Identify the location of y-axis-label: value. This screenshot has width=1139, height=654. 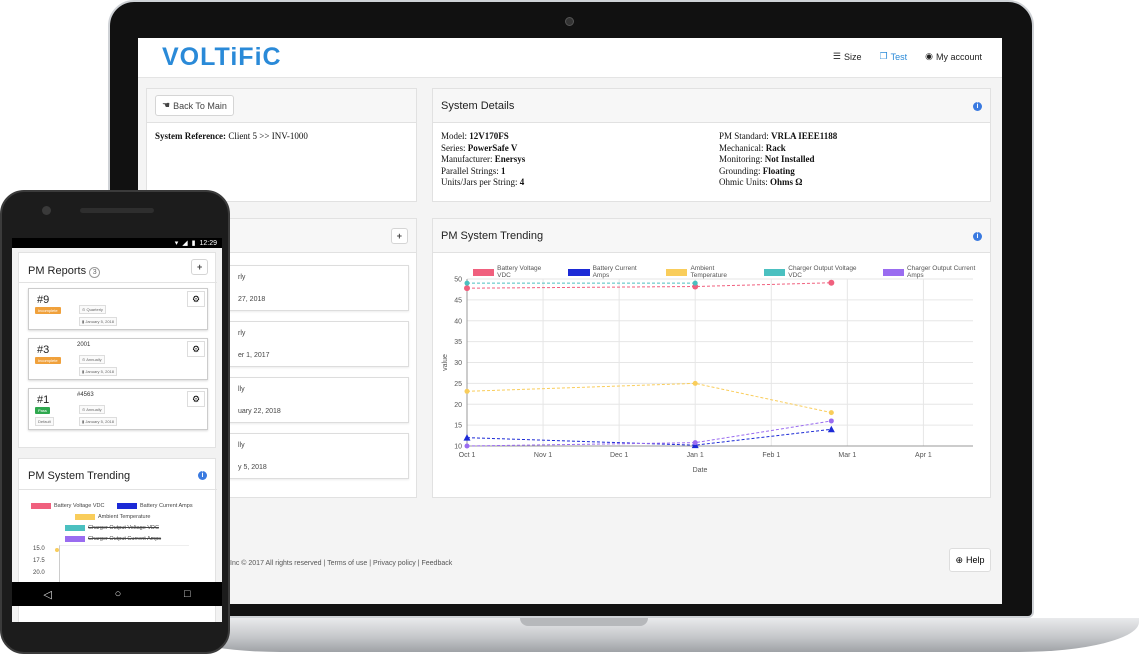
(445, 362).